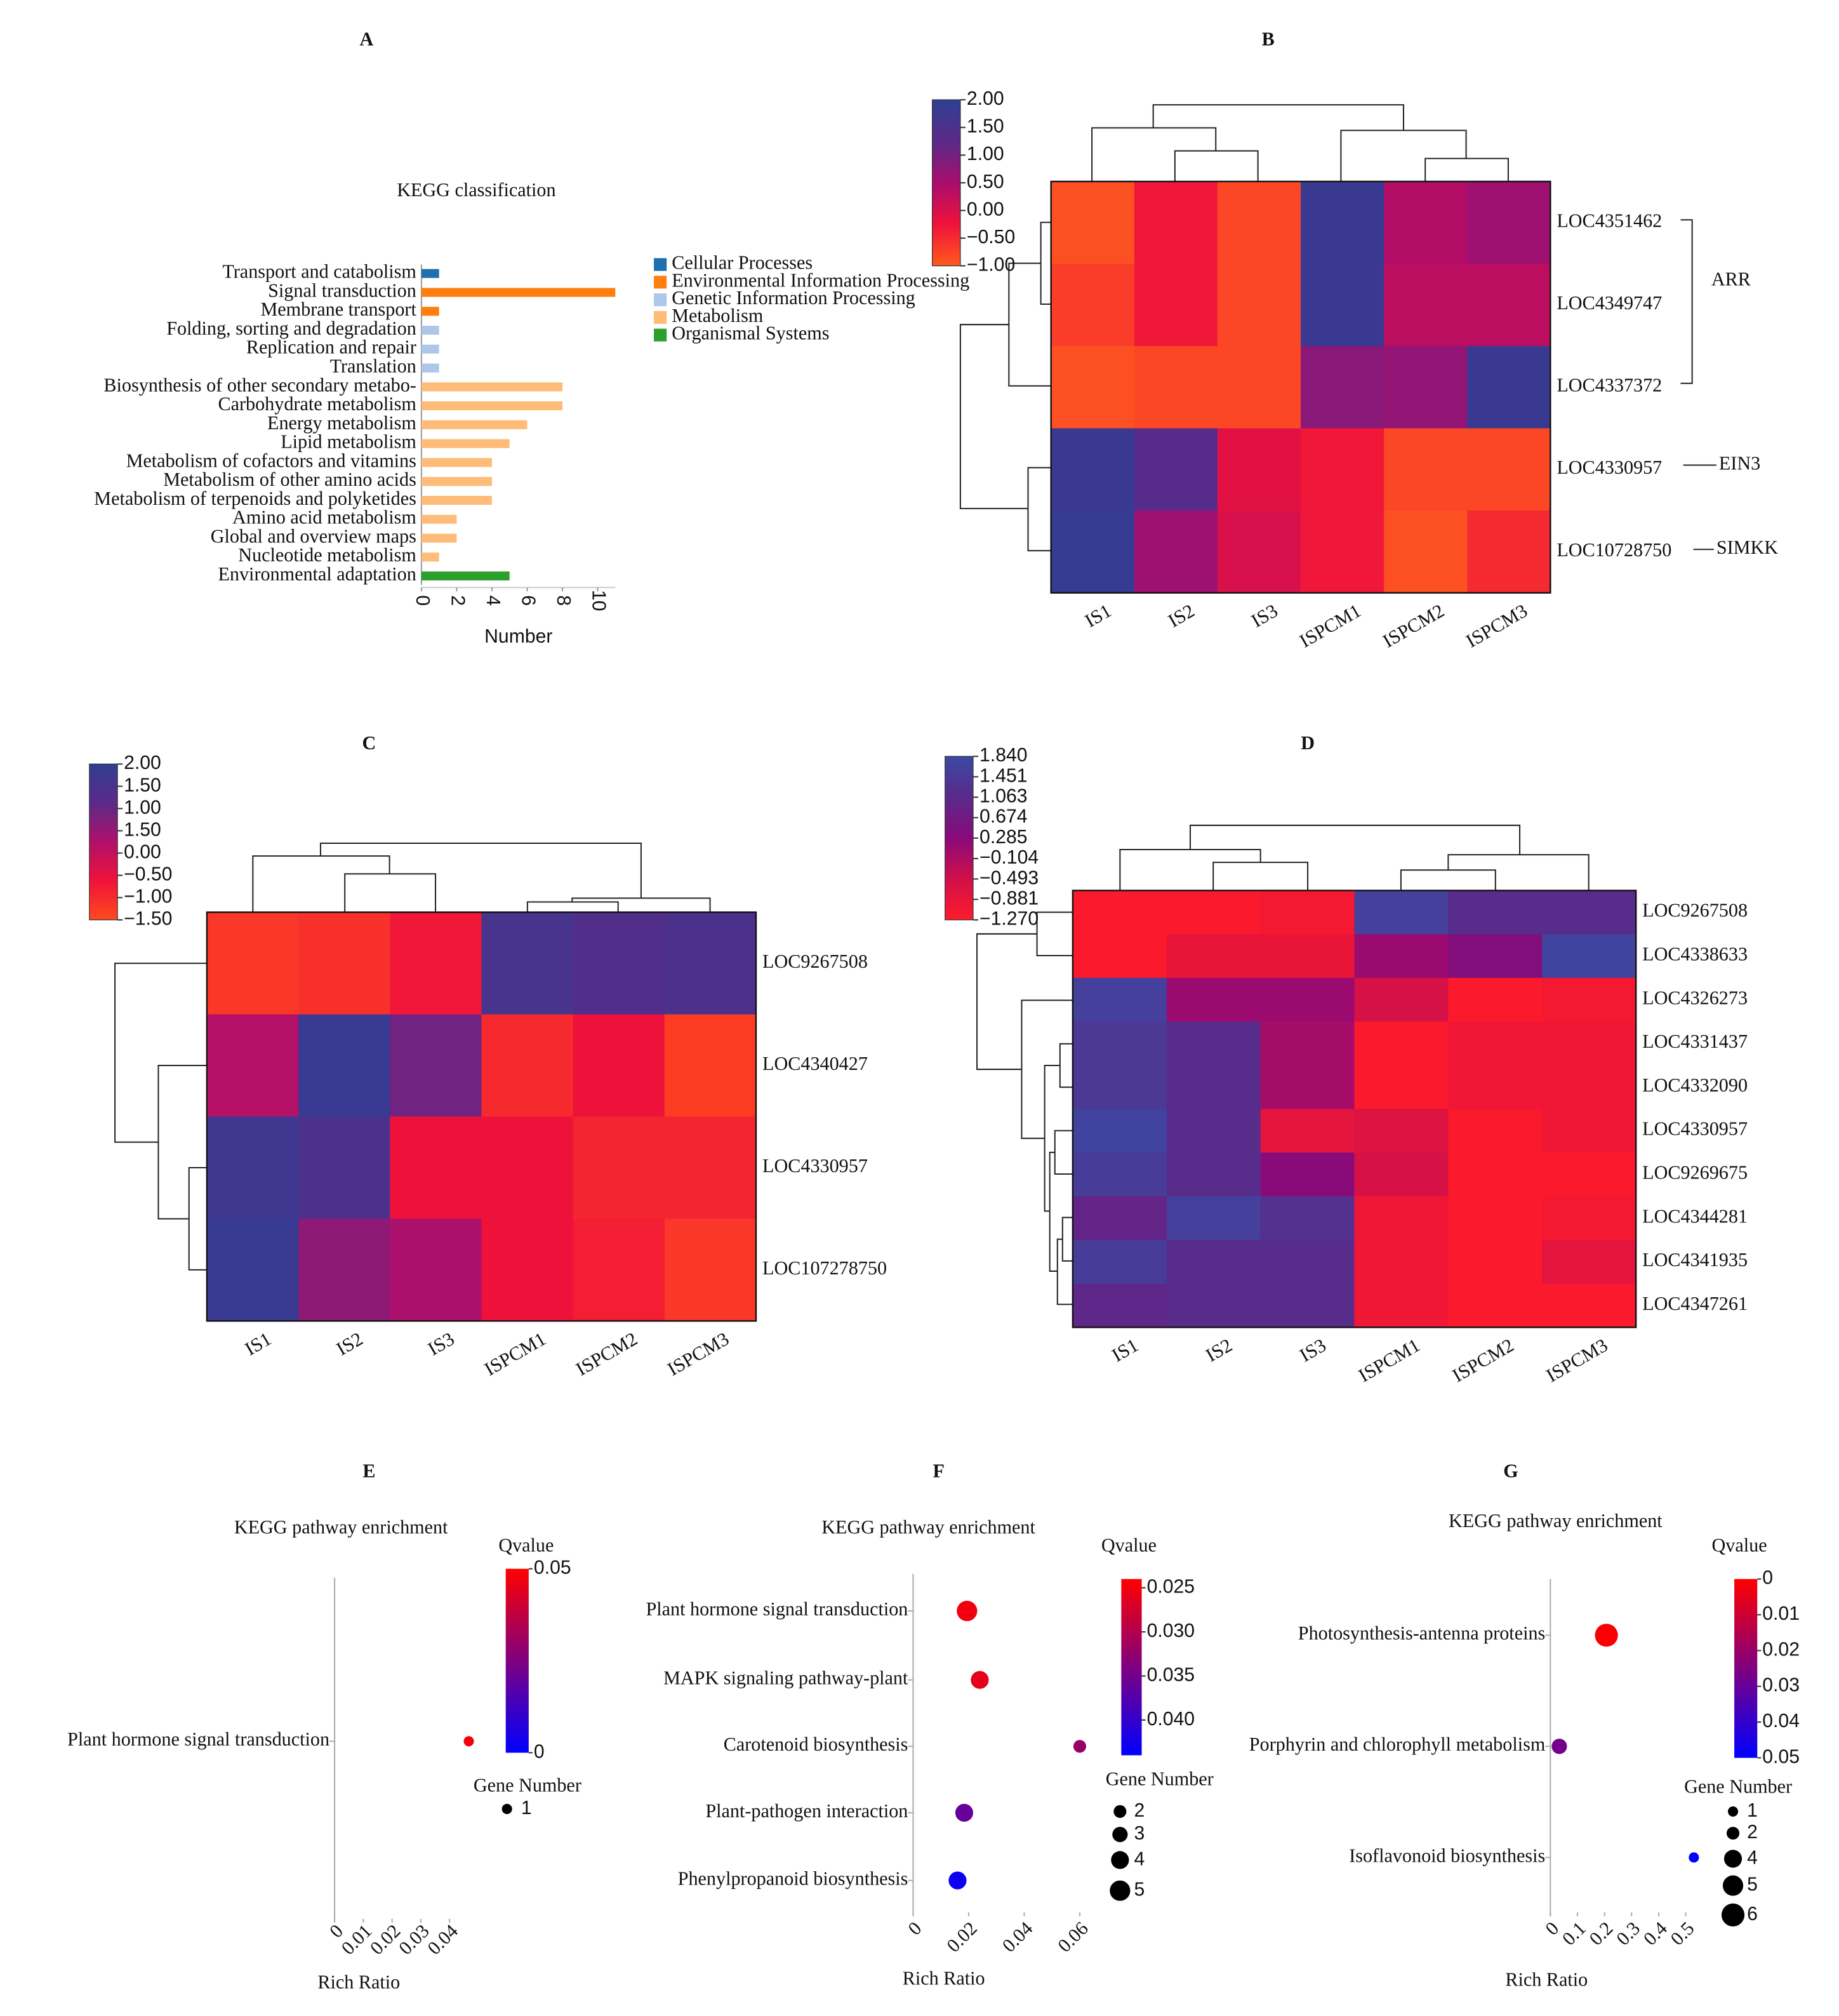  Describe the element at coordinates (348, 442) in the screenshot. I see `category-label: Lipid metabolism` at that location.